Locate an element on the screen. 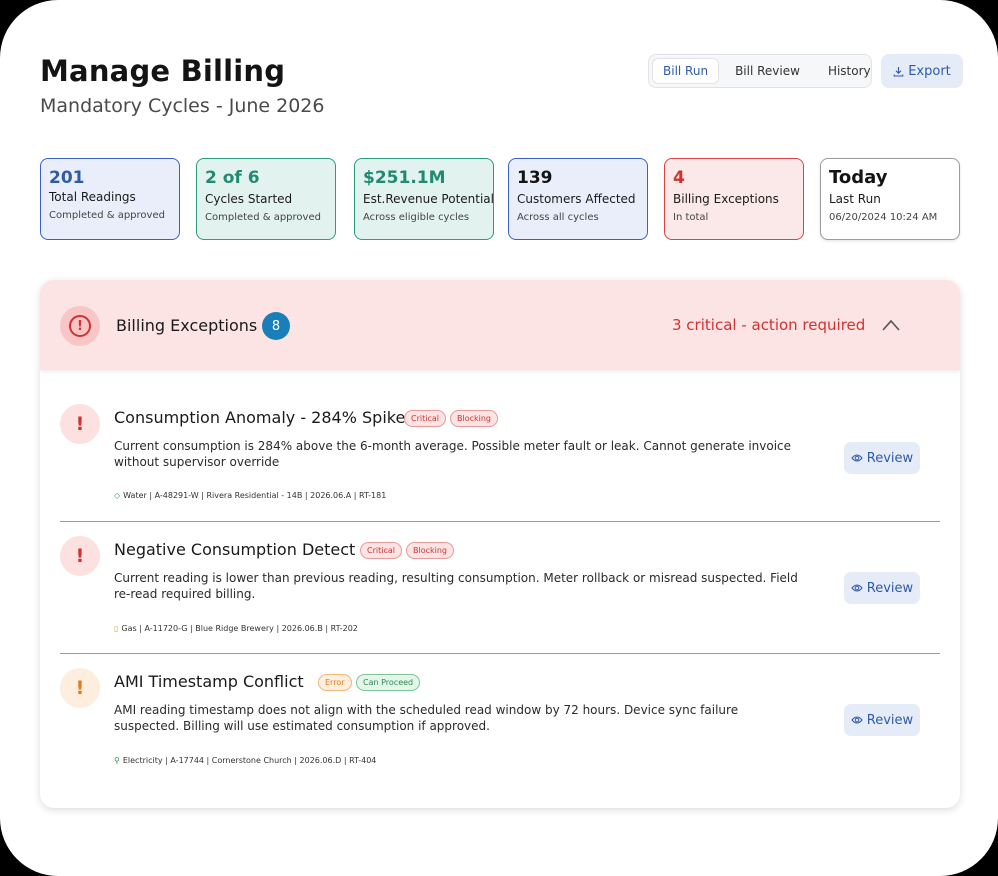 The image size is (998, 876). alert-circle-icon: ! is located at coordinates (80, 326).